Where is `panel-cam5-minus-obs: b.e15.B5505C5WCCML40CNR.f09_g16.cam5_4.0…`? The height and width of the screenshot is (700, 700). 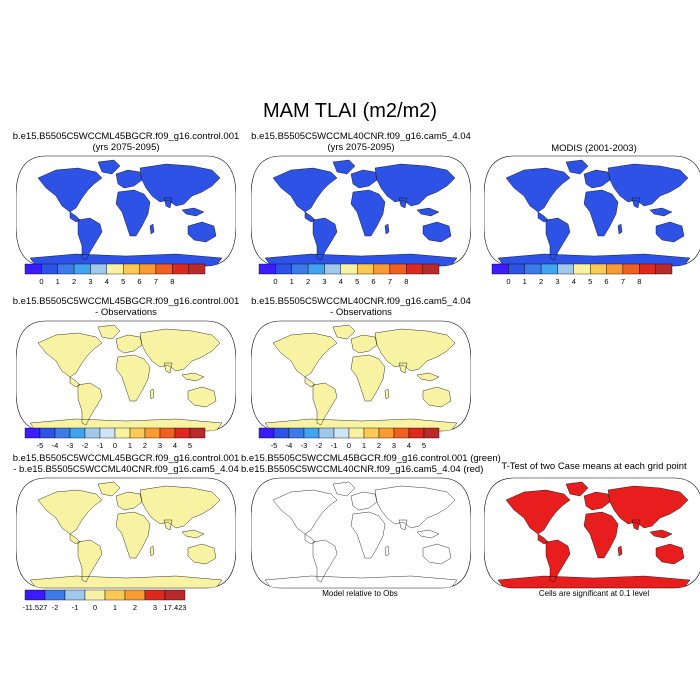
panel-cam5-minus-obs: b.e15.B5505C5WCCML40CNR.f09_g16.cam5_4.0… is located at coordinates (361, 366).